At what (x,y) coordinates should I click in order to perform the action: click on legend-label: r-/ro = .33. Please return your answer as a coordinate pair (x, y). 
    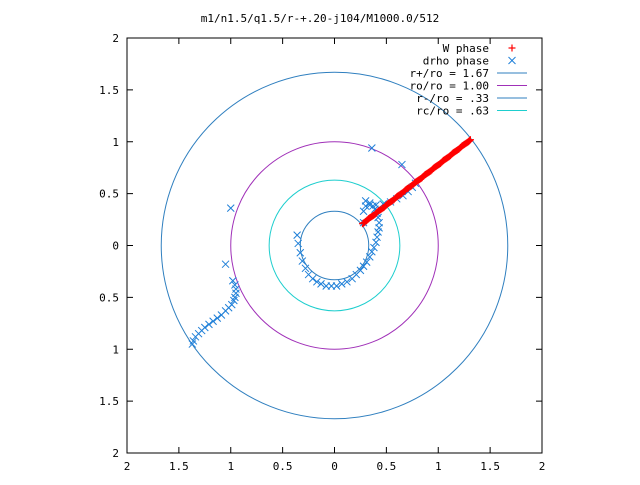
    Looking at the image, I should click on (452, 98).